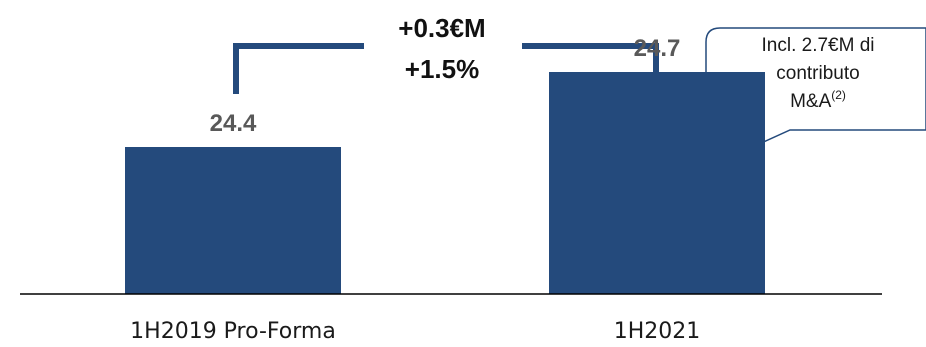  I want to click on delta-percent: +1.5%, so click(442, 69).